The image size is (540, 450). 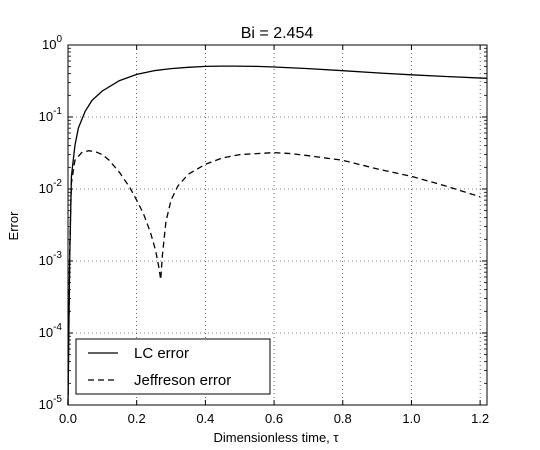 What do you see at coordinates (276, 437) in the screenshot?
I see `x-axis-label: Dimensionless time, τ` at bounding box center [276, 437].